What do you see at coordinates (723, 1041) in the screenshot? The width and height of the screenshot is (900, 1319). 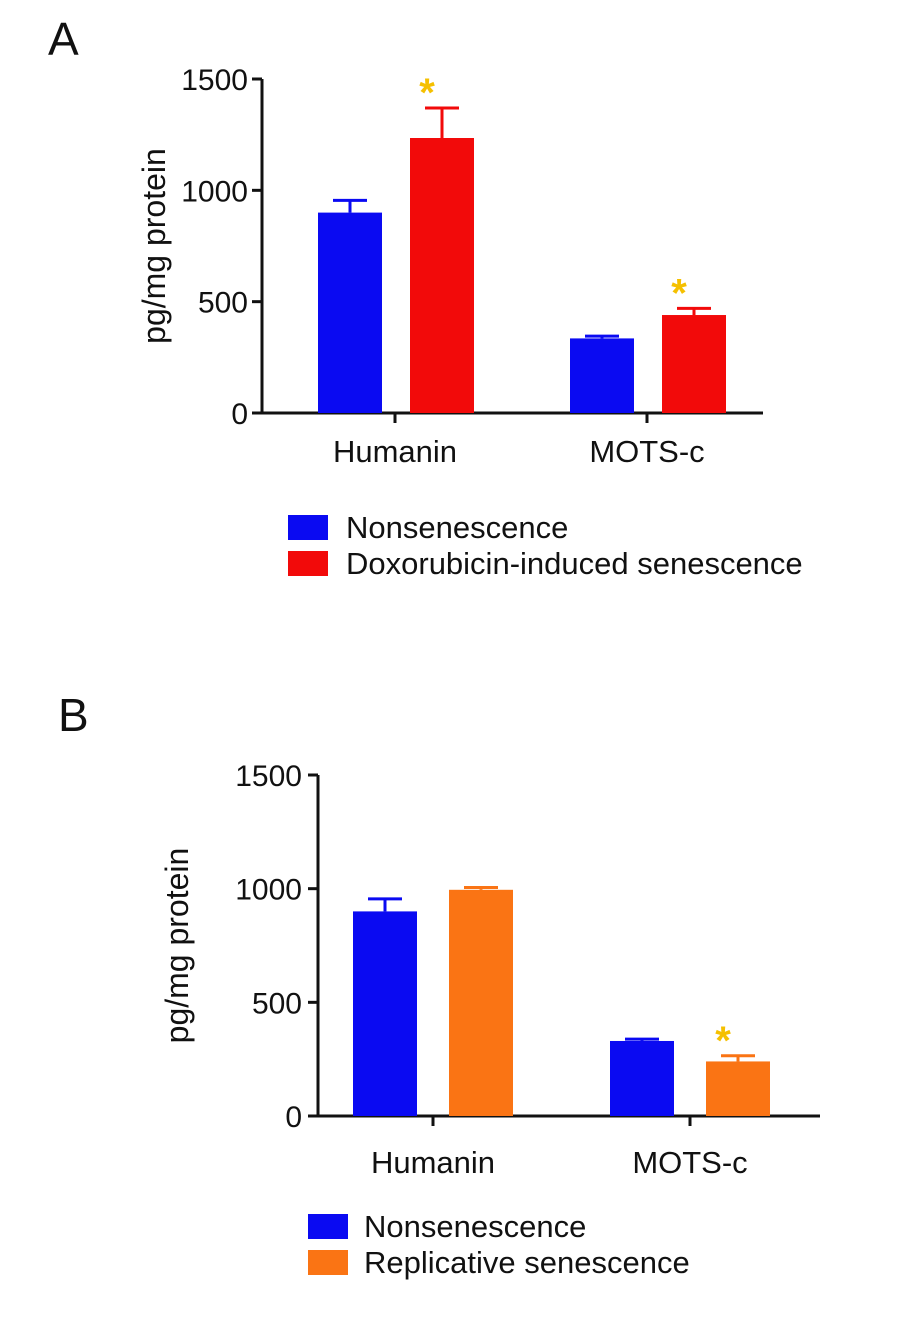 I see `panel-b-significance-marker: *` at bounding box center [723, 1041].